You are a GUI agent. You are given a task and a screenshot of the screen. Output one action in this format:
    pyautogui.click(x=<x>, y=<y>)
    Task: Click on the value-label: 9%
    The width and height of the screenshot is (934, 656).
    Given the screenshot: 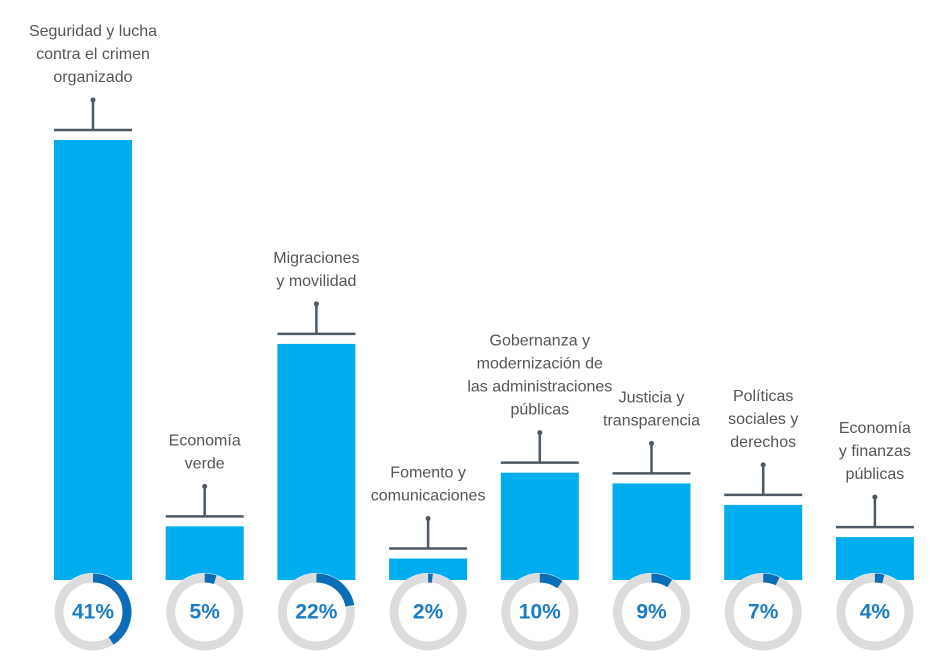 What is the action you would take?
    pyautogui.click(x=651, y=612)
    